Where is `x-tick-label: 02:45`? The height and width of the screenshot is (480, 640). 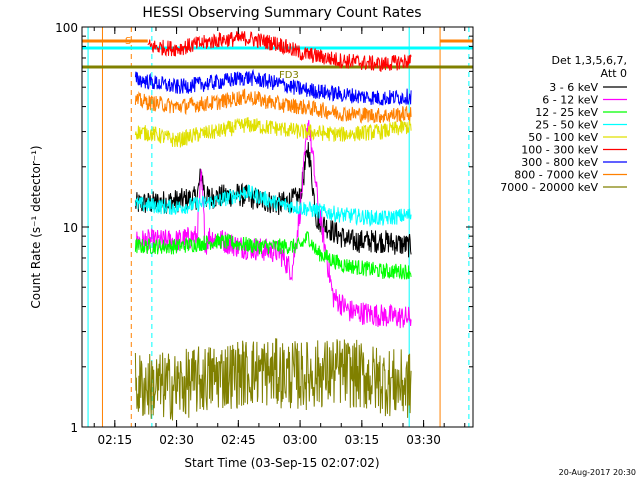
x-tick-label: 02:45 is located at coordinates (238, 440).